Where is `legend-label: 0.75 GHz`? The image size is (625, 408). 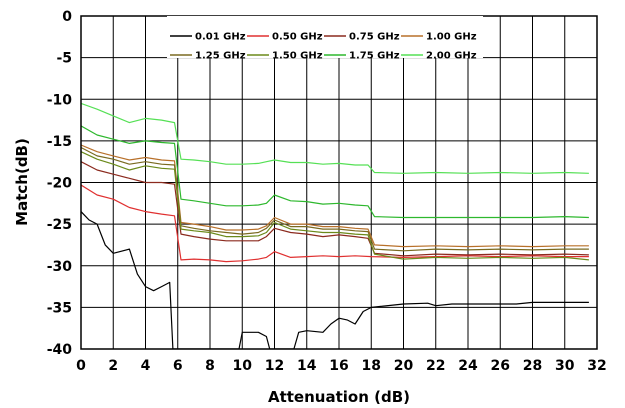
legend-label: 0.75 GHz is located at coordinates (374, 37).